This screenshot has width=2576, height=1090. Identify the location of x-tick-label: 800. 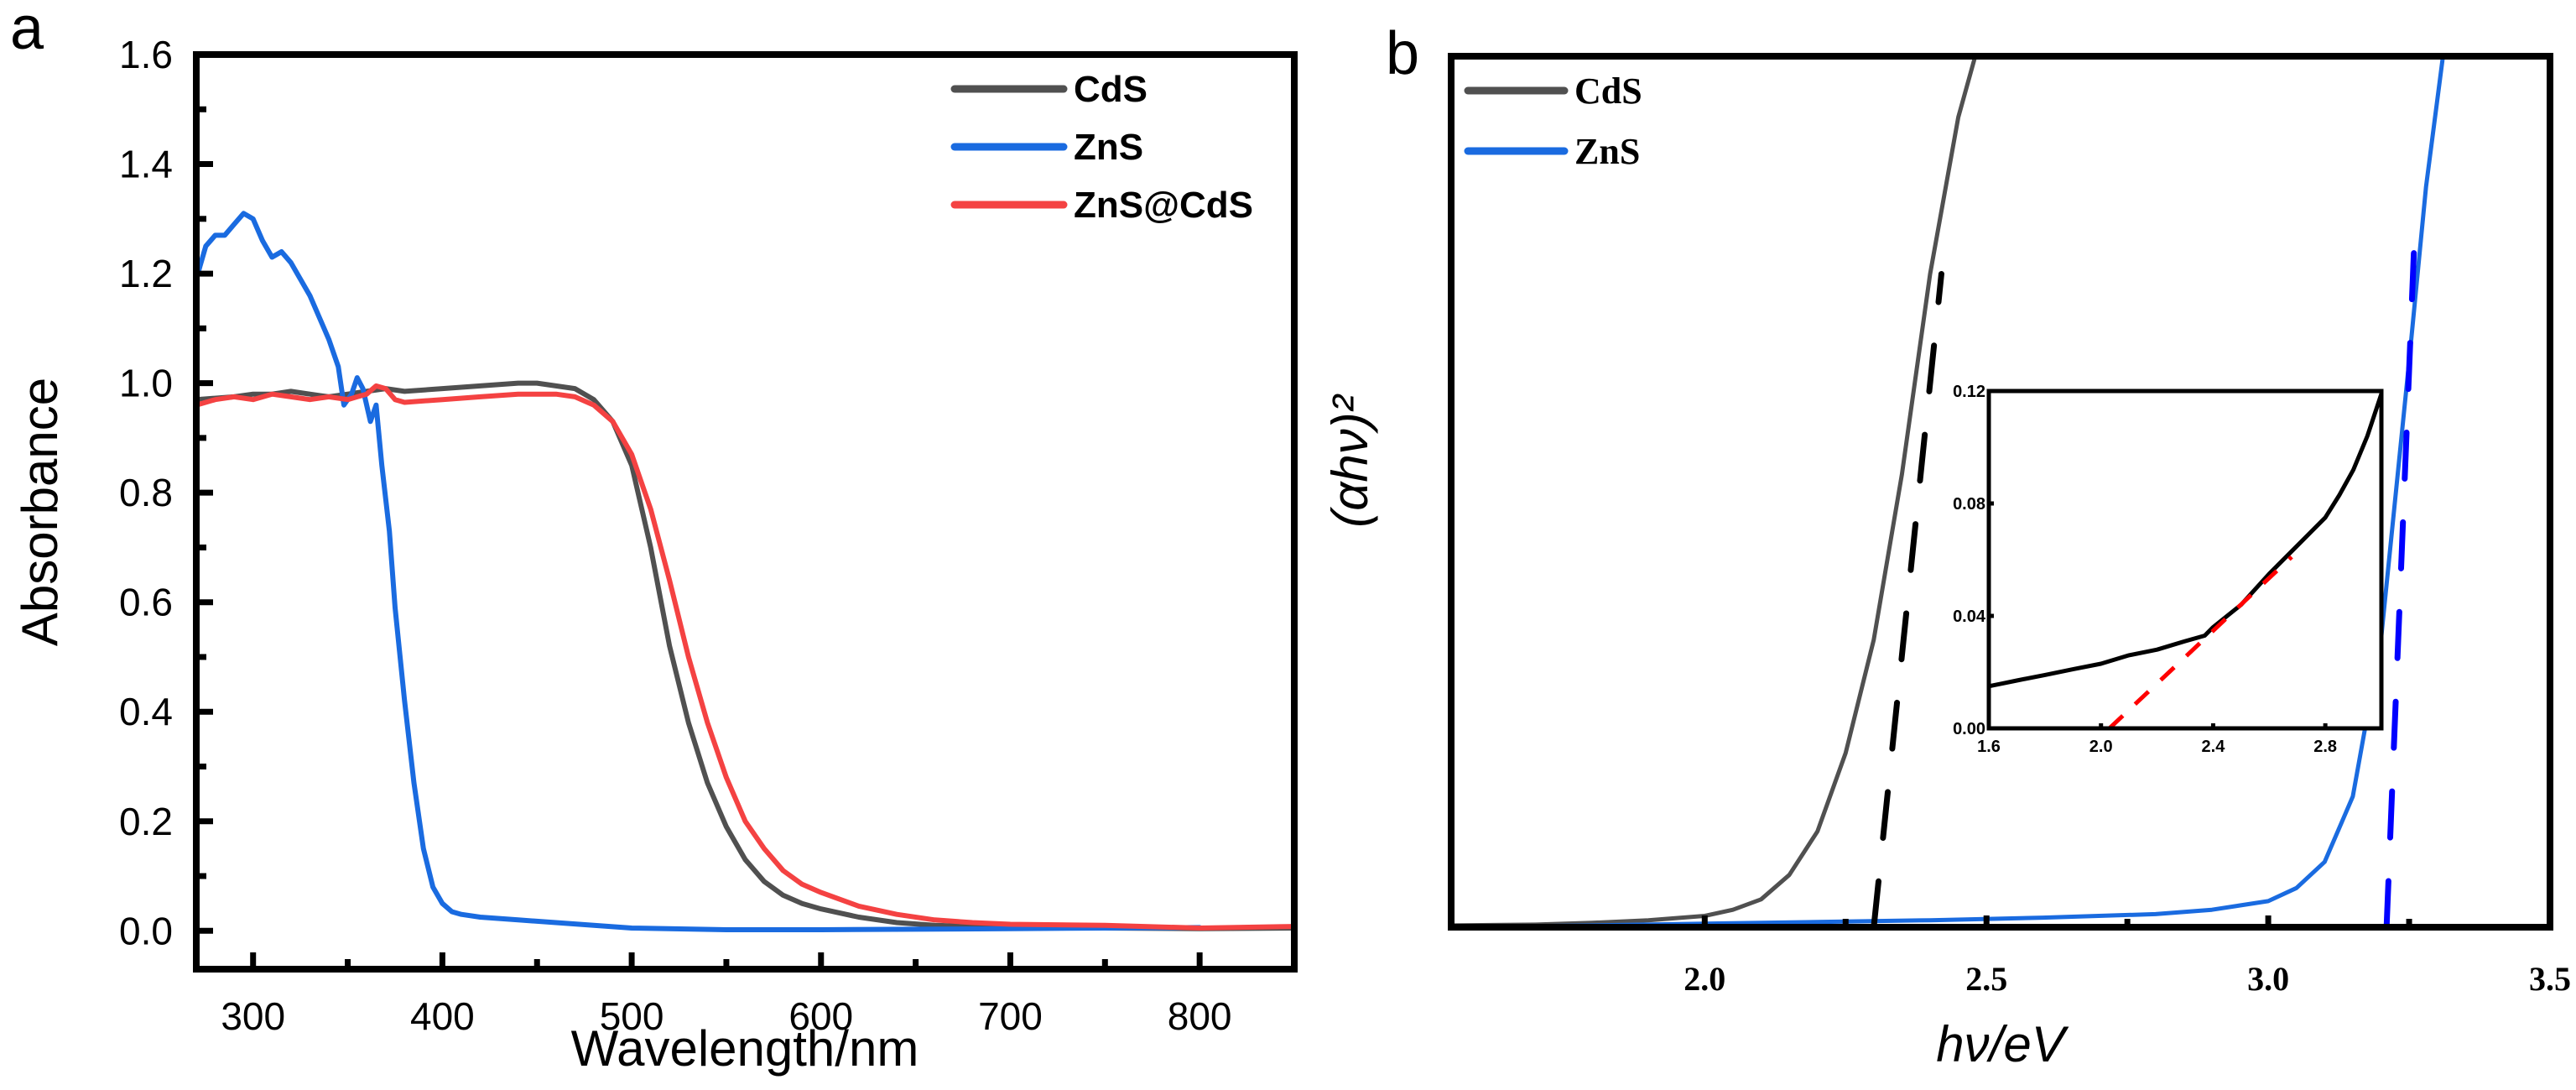
(1200, 1016).